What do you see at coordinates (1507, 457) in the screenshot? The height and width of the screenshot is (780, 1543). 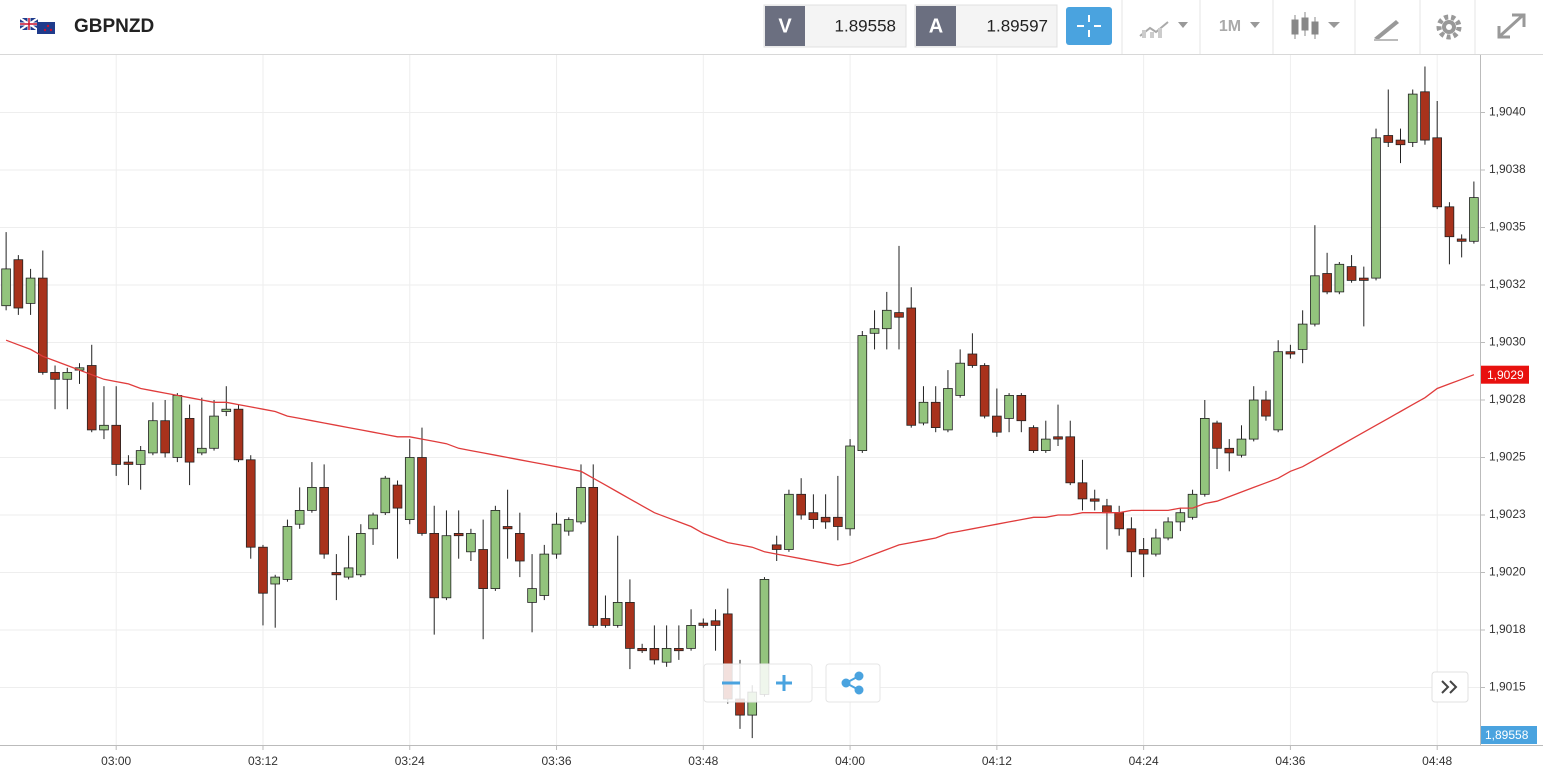 I see `y-tick-label: 1,9025` at bounding box center [1507, 457].